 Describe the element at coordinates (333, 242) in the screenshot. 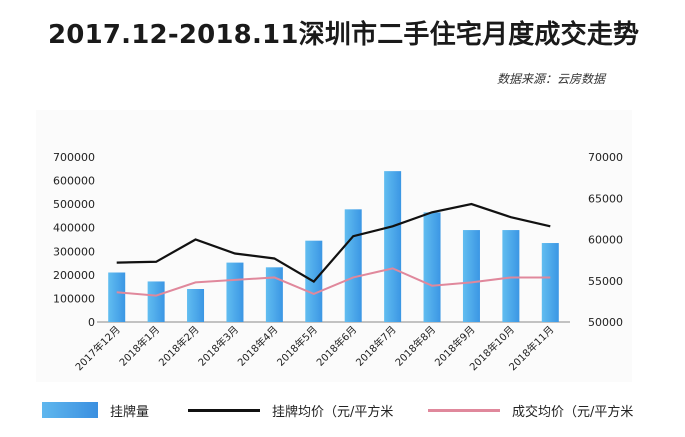

I see `list-price-line` at that location.